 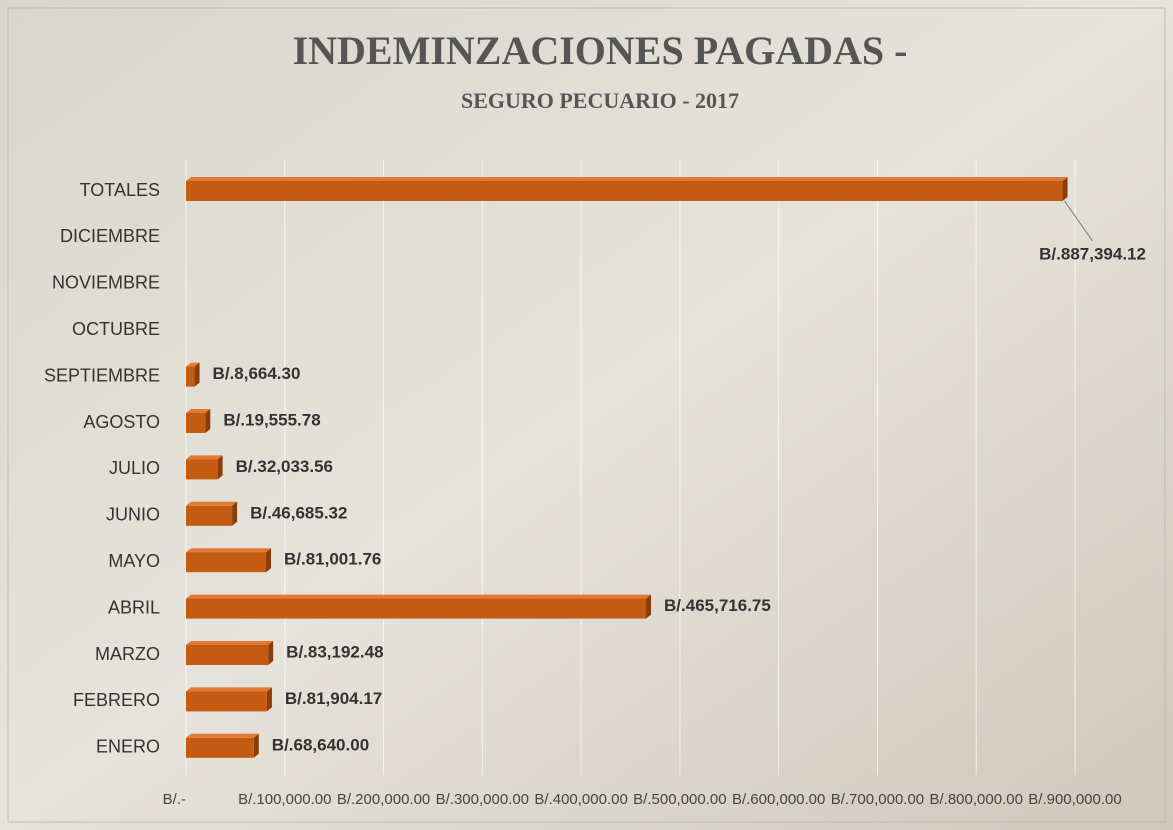 I want to click on x-tick-label: B/.900,000.00, so click(x=1074, y=799).